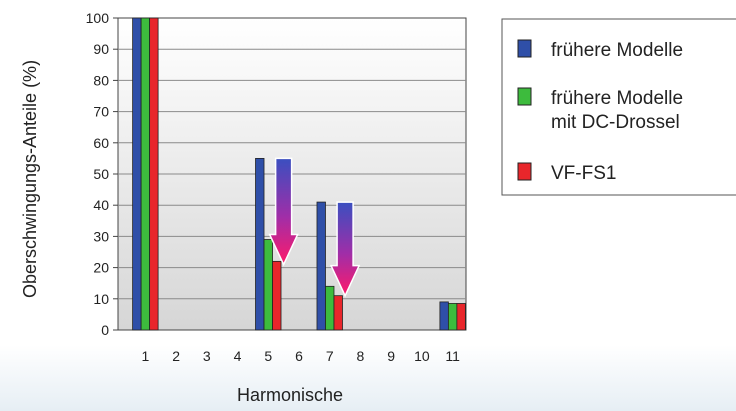  Describe the element at coordinates (391, 356) in the screenshot. I see `x-tick-label-9: 9` at that location.